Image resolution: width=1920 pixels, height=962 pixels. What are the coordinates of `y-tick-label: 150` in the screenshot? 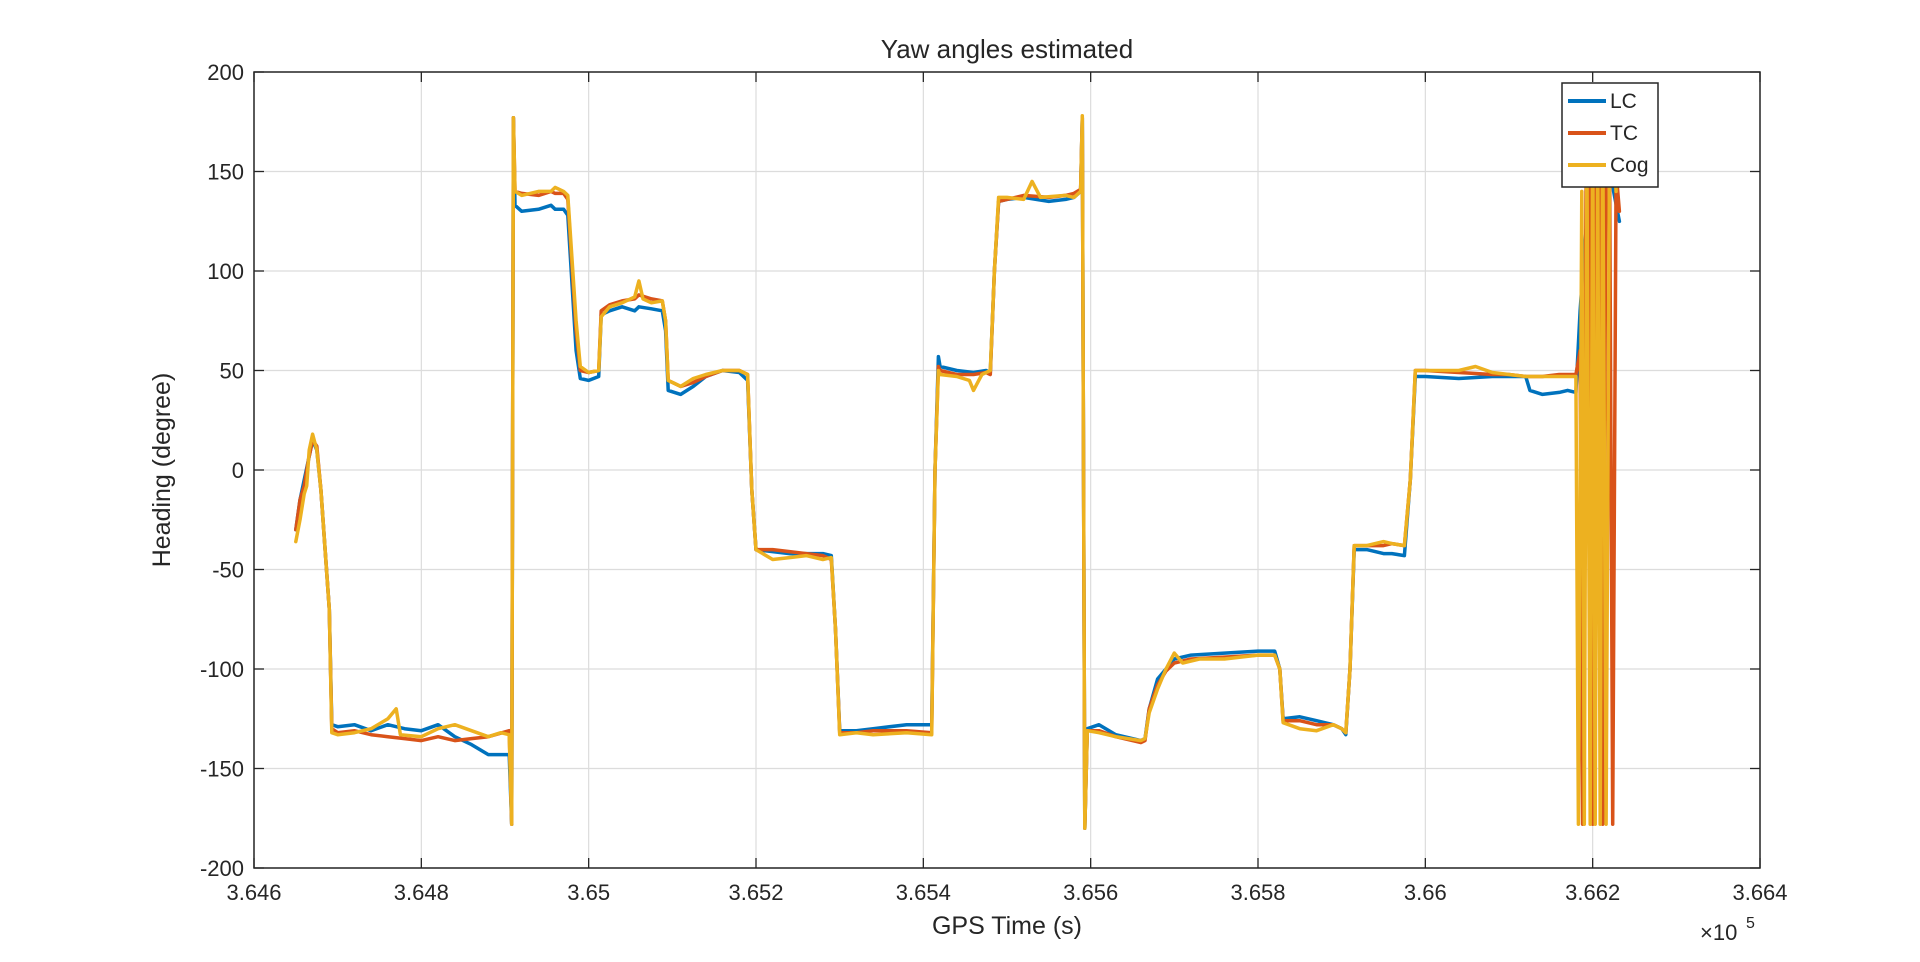 It's located at (225, 172).